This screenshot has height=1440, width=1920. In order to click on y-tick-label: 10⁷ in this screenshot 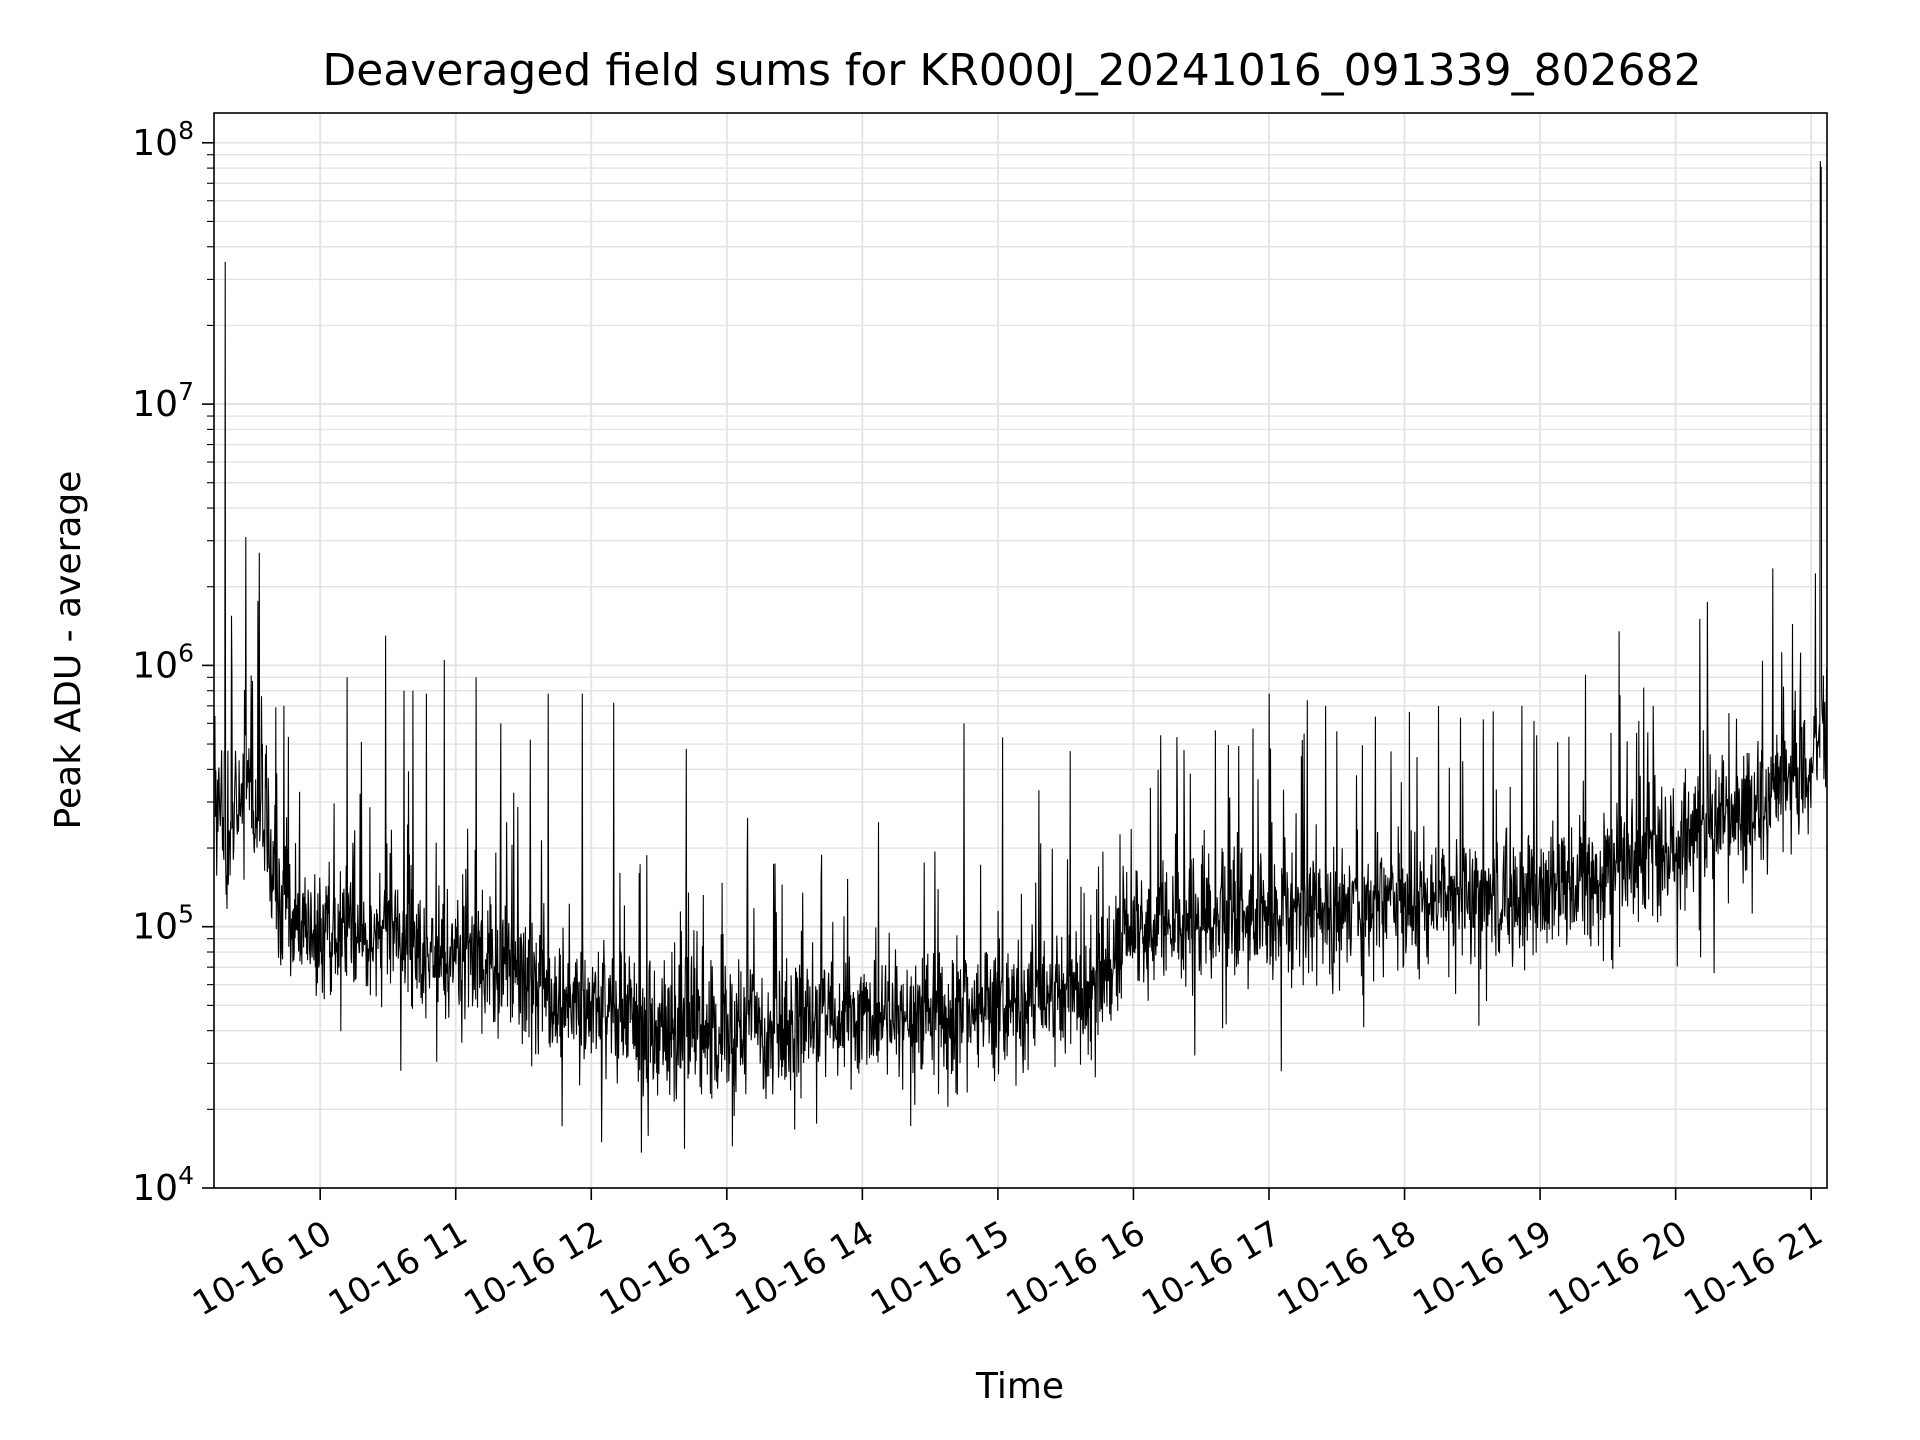, I will do `click(163, 401)`.